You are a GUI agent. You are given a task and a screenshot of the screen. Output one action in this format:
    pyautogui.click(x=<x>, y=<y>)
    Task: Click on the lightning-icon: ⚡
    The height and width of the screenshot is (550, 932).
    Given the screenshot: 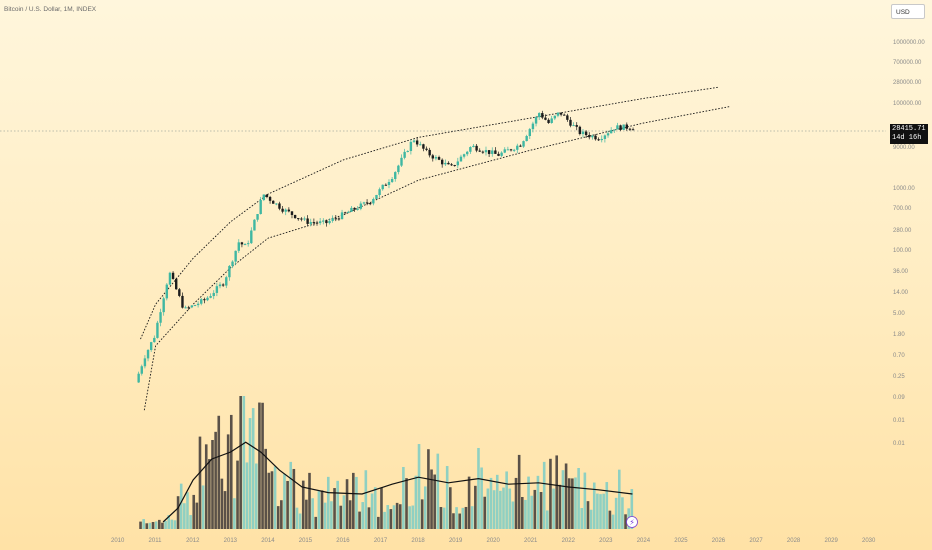 What is the action you would take?
    pyautogui.click(x=632, y=522)
    